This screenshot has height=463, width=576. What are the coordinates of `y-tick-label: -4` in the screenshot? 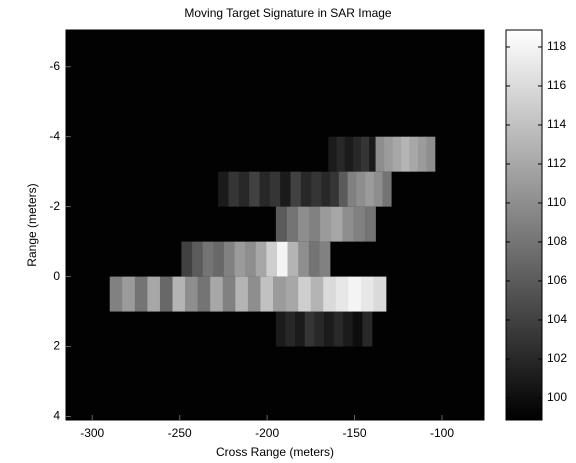 It's located at (54, 136).